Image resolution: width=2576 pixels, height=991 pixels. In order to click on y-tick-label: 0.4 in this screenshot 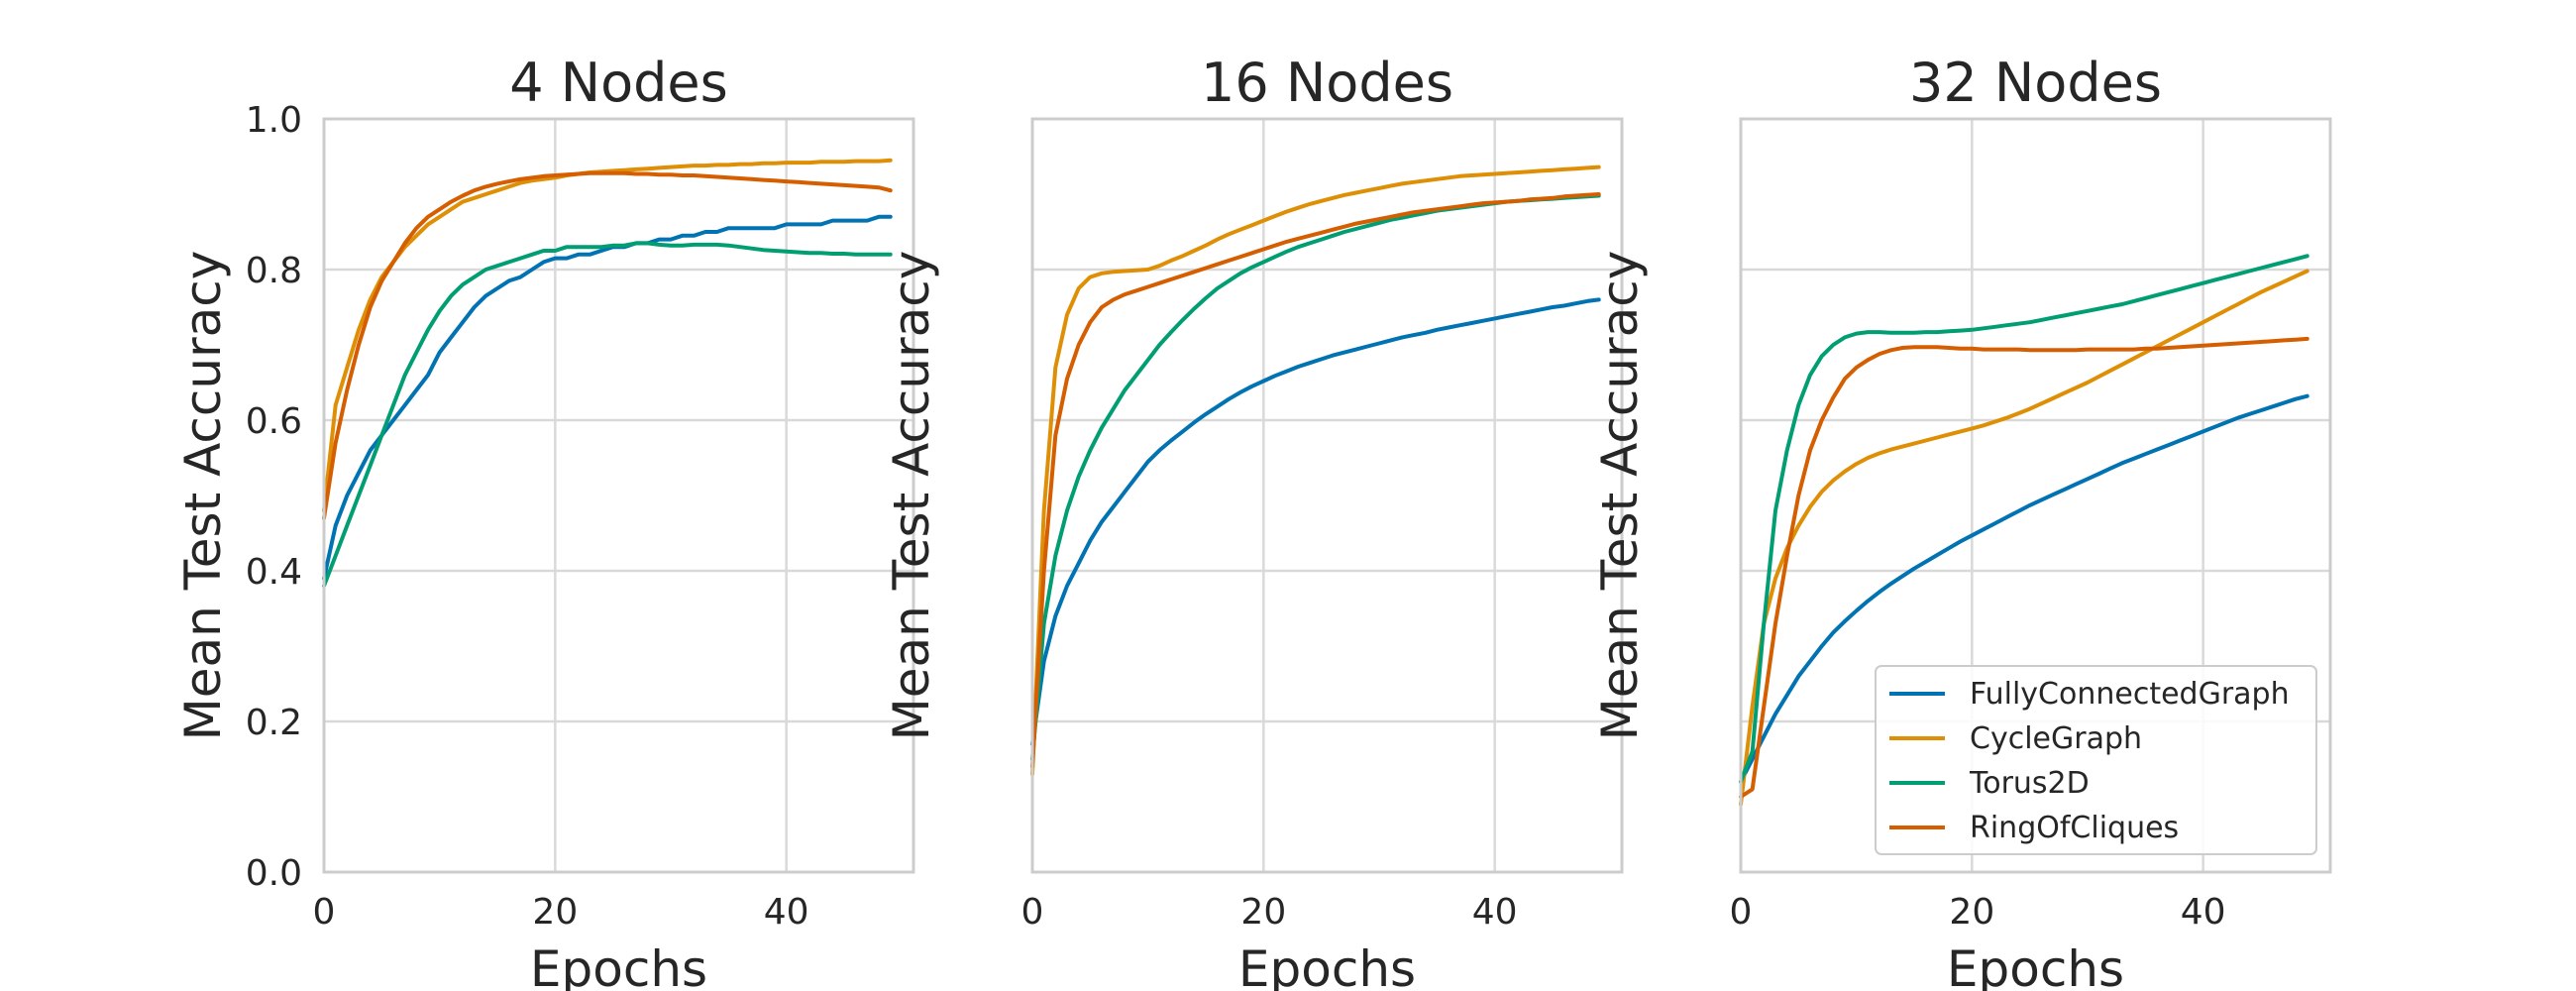, I will do `click(274, 572)`.